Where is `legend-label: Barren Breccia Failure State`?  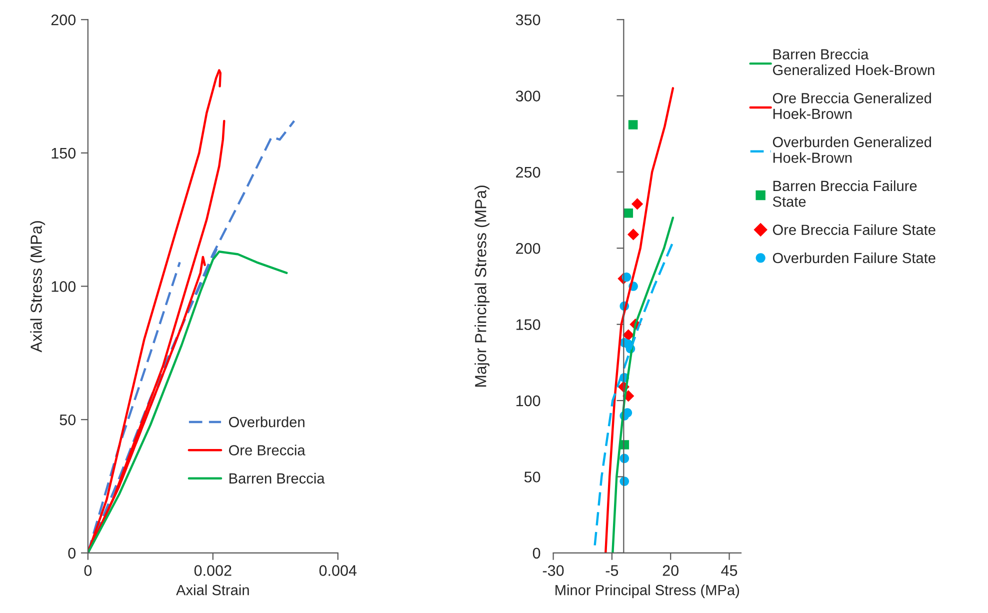
legend-label: Barren Breccia Failure State is located at coordinates (844, 193).